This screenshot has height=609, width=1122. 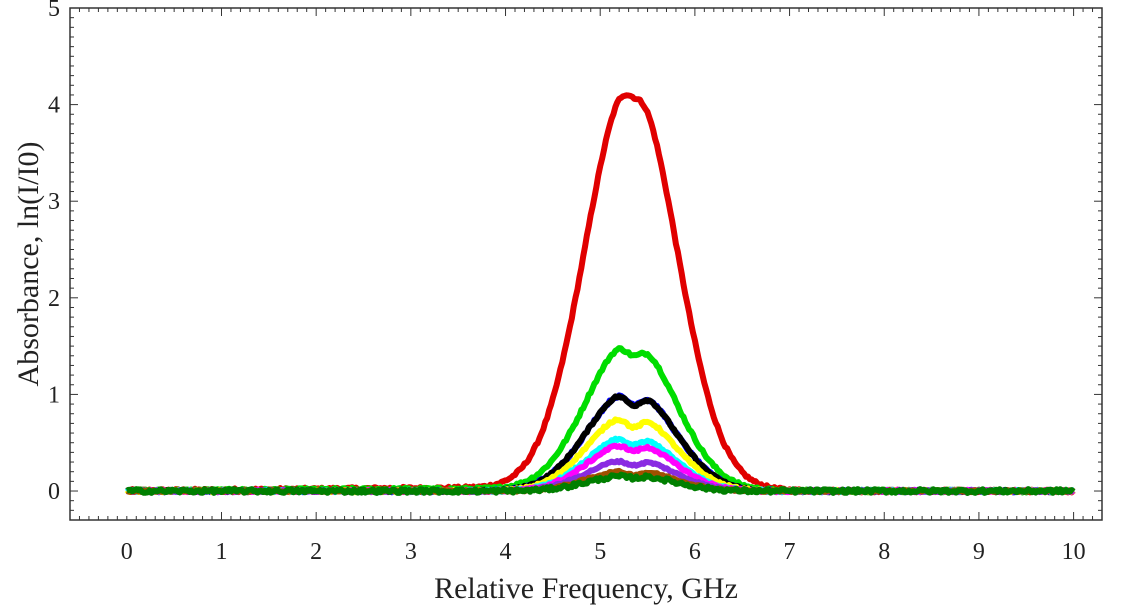 What do you see at coordinates (695, 552) in the screenshot?
I see `x-tick-label: 6` at bounding box center [695, 552].